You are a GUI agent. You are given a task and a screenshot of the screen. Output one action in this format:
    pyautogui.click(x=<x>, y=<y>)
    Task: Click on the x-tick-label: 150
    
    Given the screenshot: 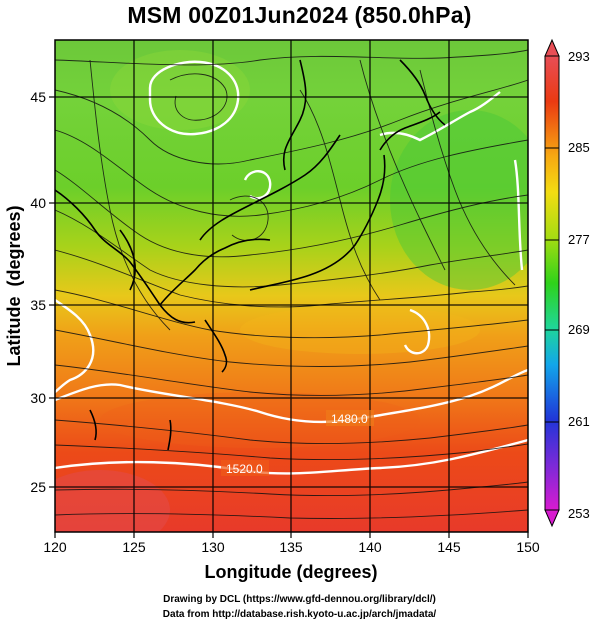 What is the action you would take?
    pyautogui.click(x=528, y=547)
    